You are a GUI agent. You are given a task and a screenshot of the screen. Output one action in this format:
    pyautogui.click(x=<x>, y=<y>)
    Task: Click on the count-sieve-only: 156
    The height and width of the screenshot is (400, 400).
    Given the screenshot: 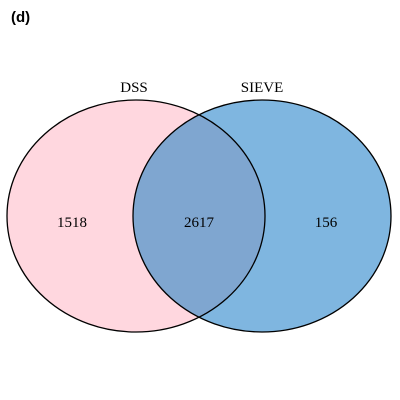 What is the action you would take?
    pyautogui.click(x=326, y=223)
    